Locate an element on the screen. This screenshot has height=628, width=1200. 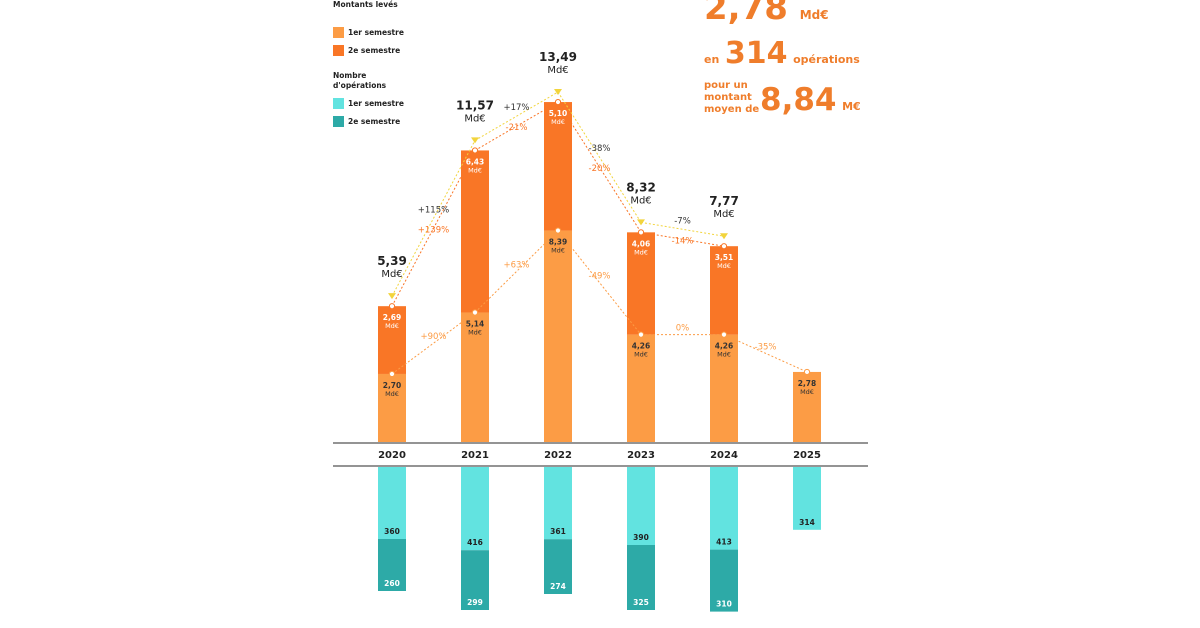
ops-bar-s1-2022 is located at coordinates (558, 503).